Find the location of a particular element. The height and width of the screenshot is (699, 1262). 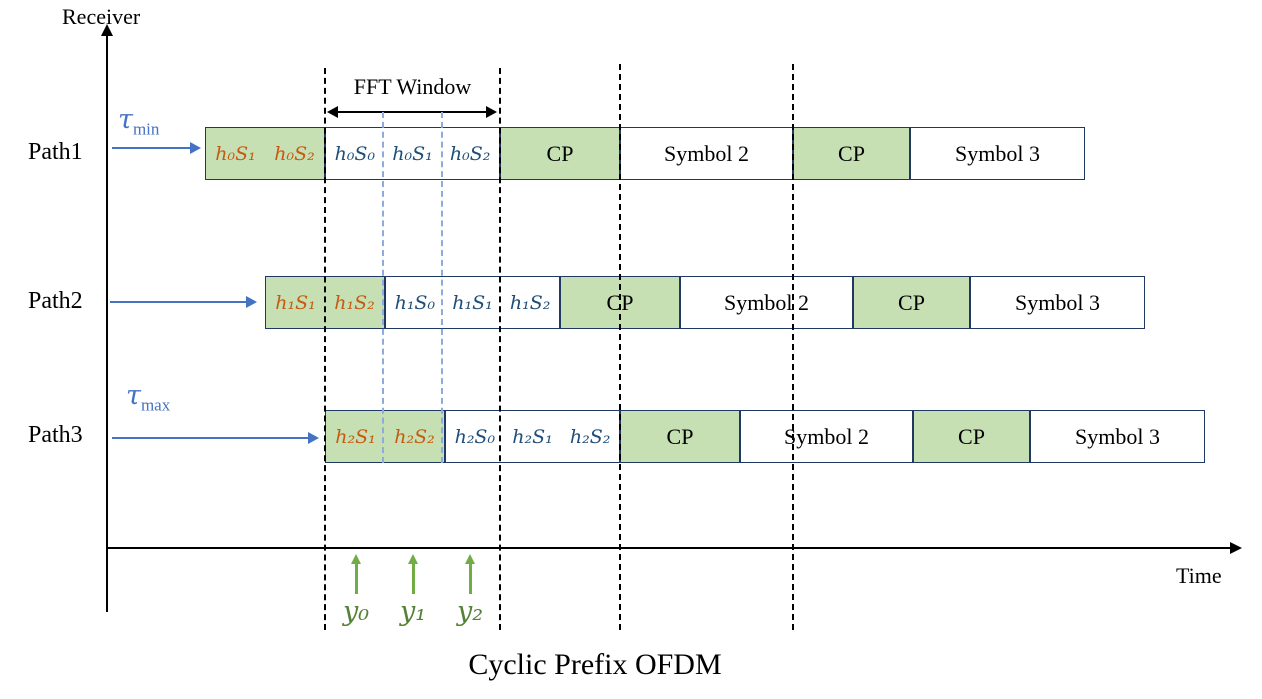

path1-echo-label-1: h₀S₁ is located at coordinates (235, 153).